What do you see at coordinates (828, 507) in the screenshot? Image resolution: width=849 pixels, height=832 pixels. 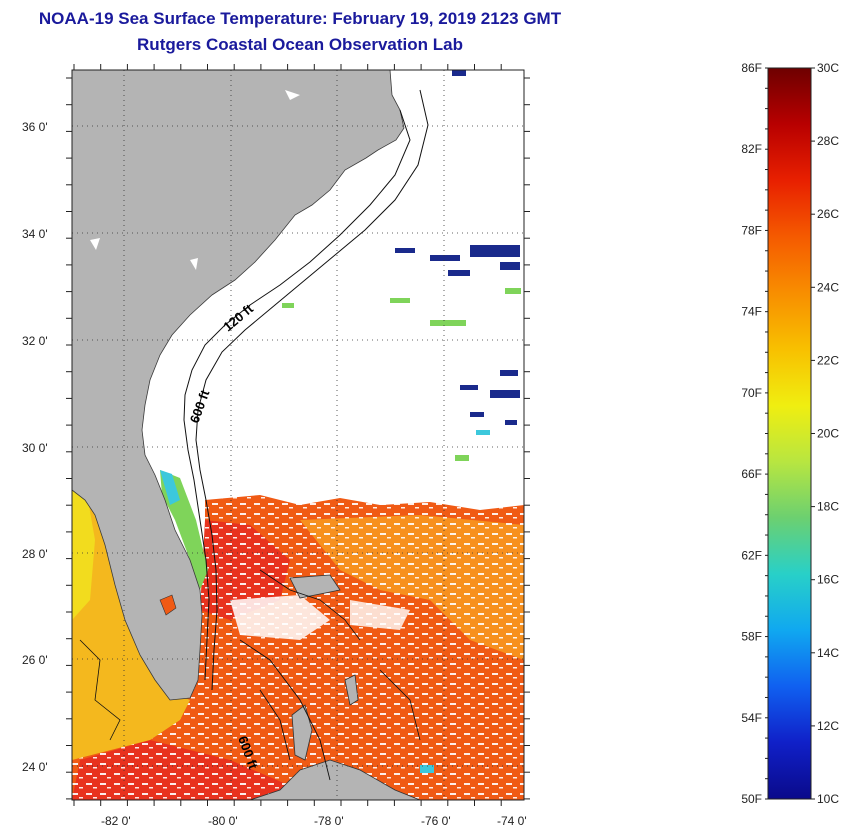 I see `colorbar-label-c: 18C` at bounding box center [828, 507].